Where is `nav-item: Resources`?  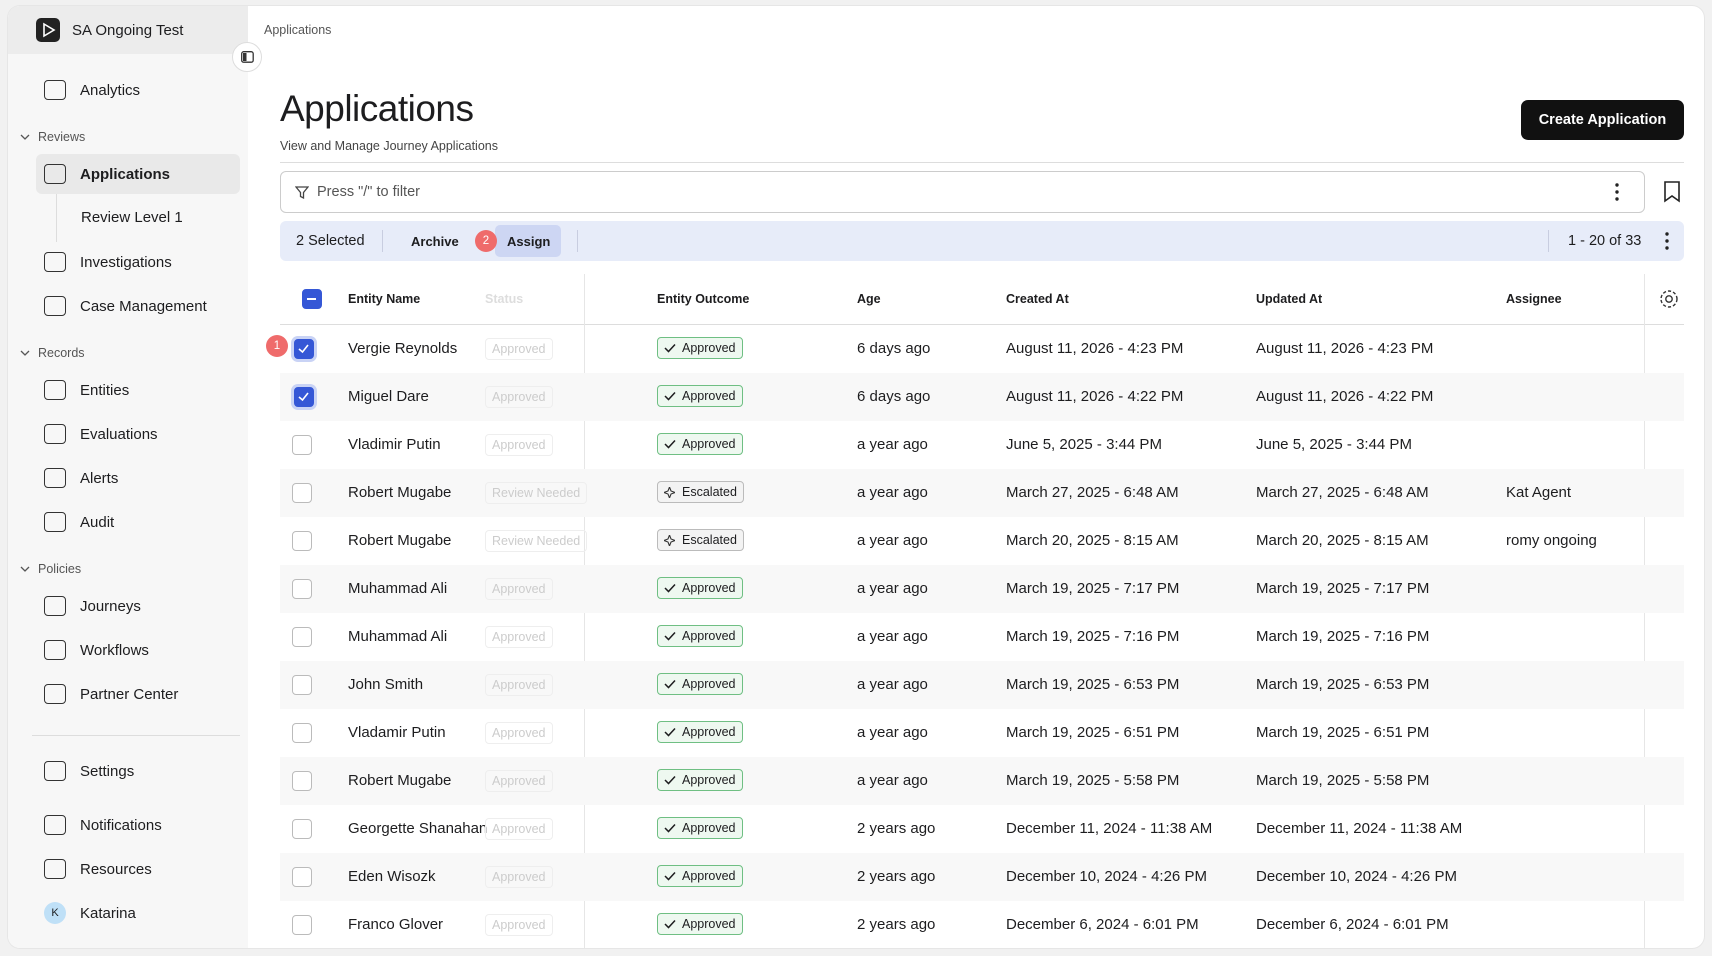 nav-item: Resources is located at coordinates (138, 869).